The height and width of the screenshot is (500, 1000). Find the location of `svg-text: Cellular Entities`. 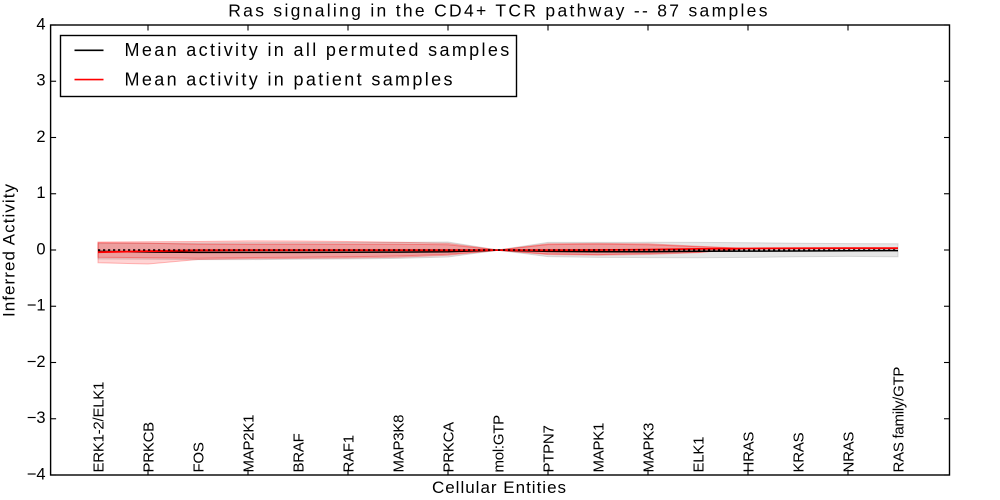

svg-text: Cellular Entities is located at coordinates (499, 487).